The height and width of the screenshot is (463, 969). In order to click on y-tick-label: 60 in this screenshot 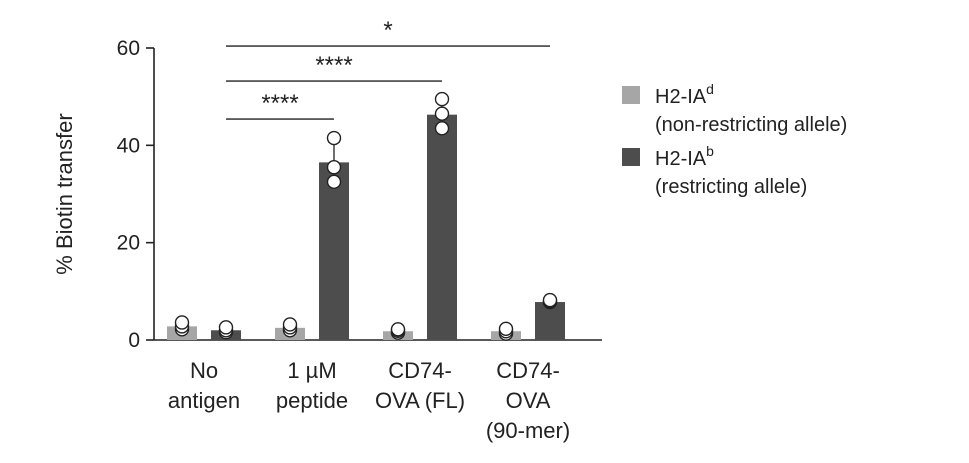, I will do `click(128, 48)`.